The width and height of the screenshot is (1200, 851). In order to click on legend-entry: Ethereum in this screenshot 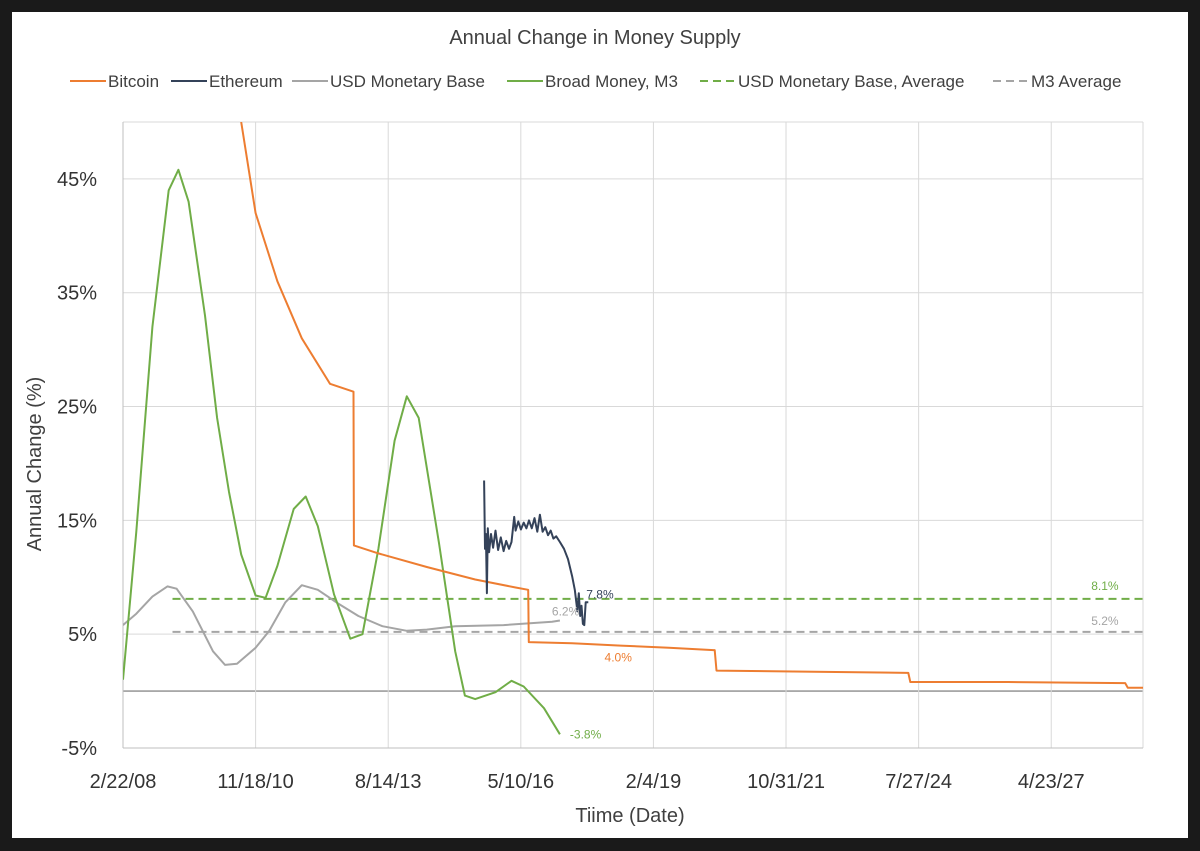, I will do `click(246, 81)`.